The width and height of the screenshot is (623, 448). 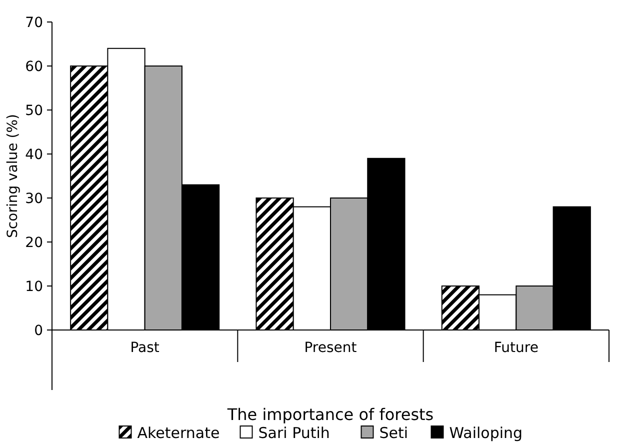 What do you see at coordinates (178, 433) in the screenshot?
I see `legend-label: Aketernate` at bounding box center [178, 433].